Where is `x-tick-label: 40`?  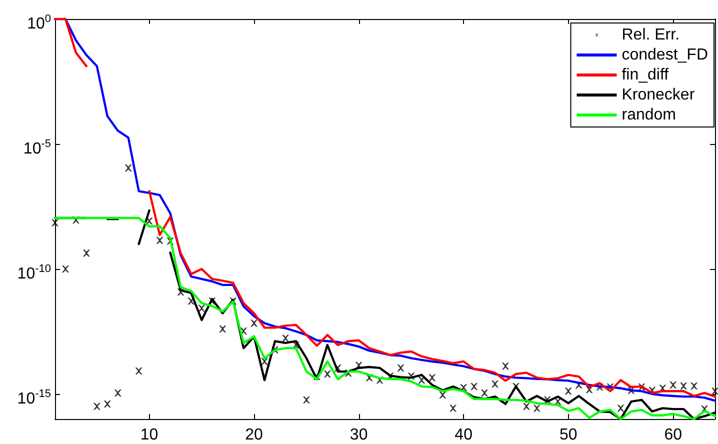
x-tick-label: 40 is located at coordinates (463, 435).